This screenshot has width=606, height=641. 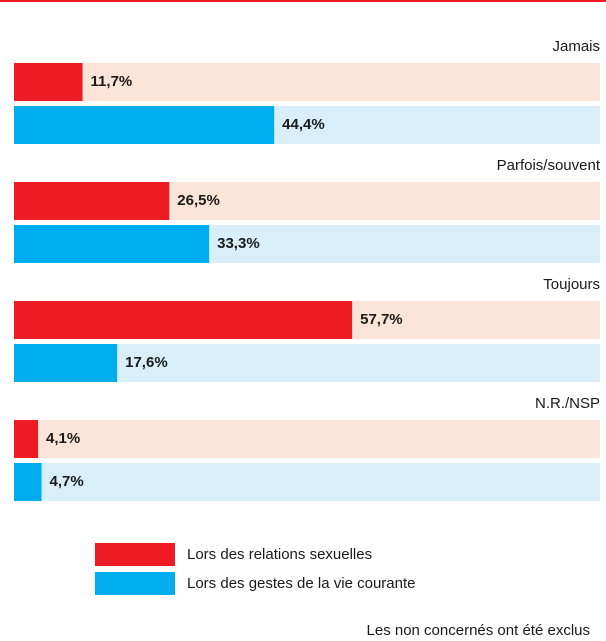 I want to click on value-label: 44,4%, so click(x=303, y=124).